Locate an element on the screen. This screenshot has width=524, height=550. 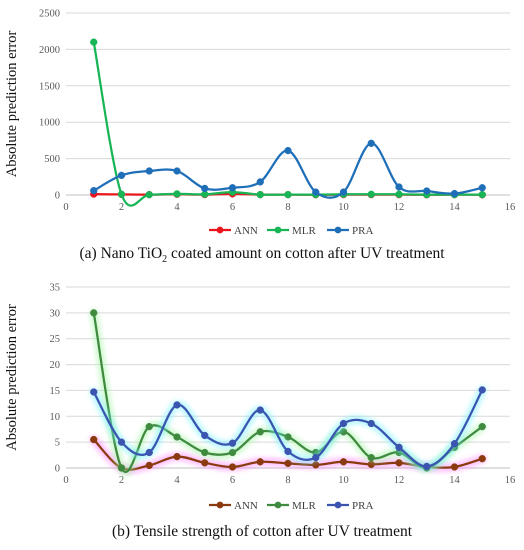
chart-b-xtick-label: 12 is located at coordinates (399, 480).